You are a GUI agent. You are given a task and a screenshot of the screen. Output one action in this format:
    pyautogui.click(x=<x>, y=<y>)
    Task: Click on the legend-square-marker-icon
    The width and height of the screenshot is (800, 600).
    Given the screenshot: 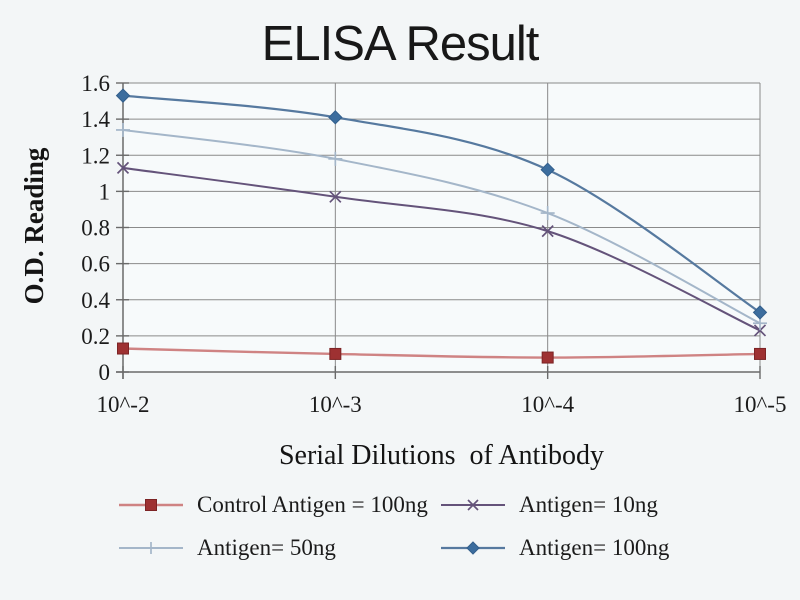 What is the action you would take?
    pyautogui.click(x=151, y=505)
    